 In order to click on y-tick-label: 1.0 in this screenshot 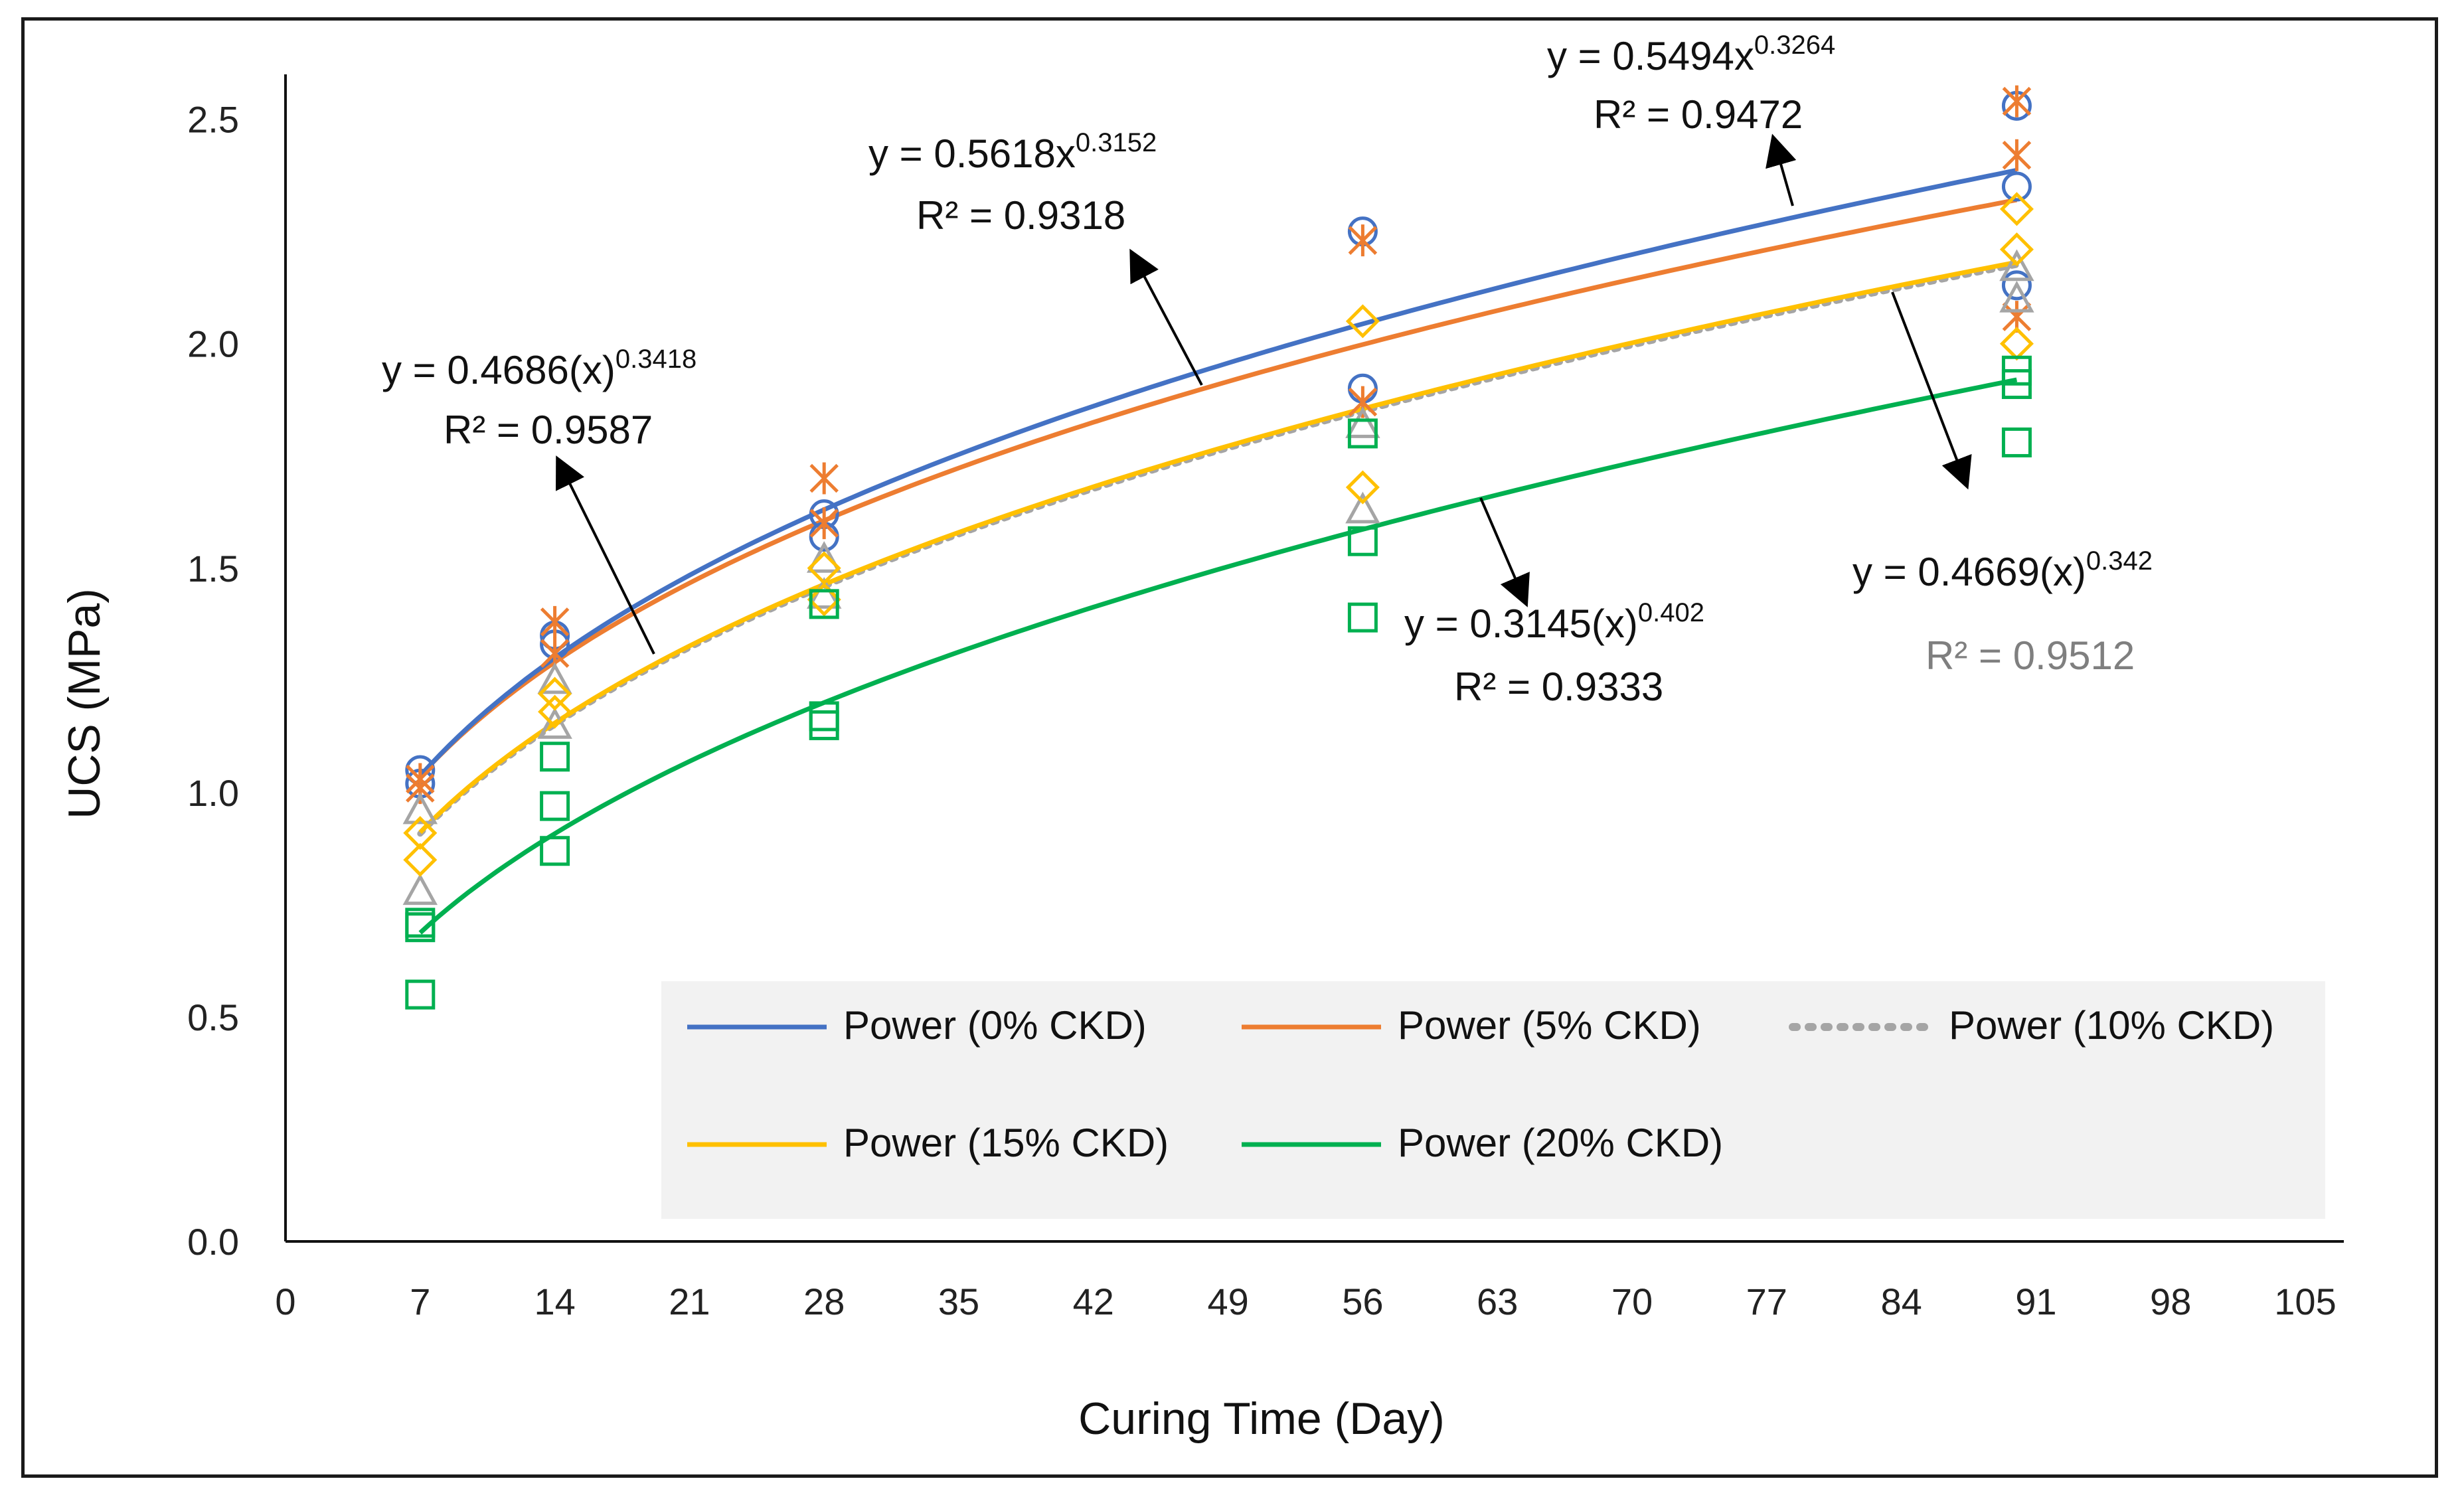, I will do `click(213, 793)`.